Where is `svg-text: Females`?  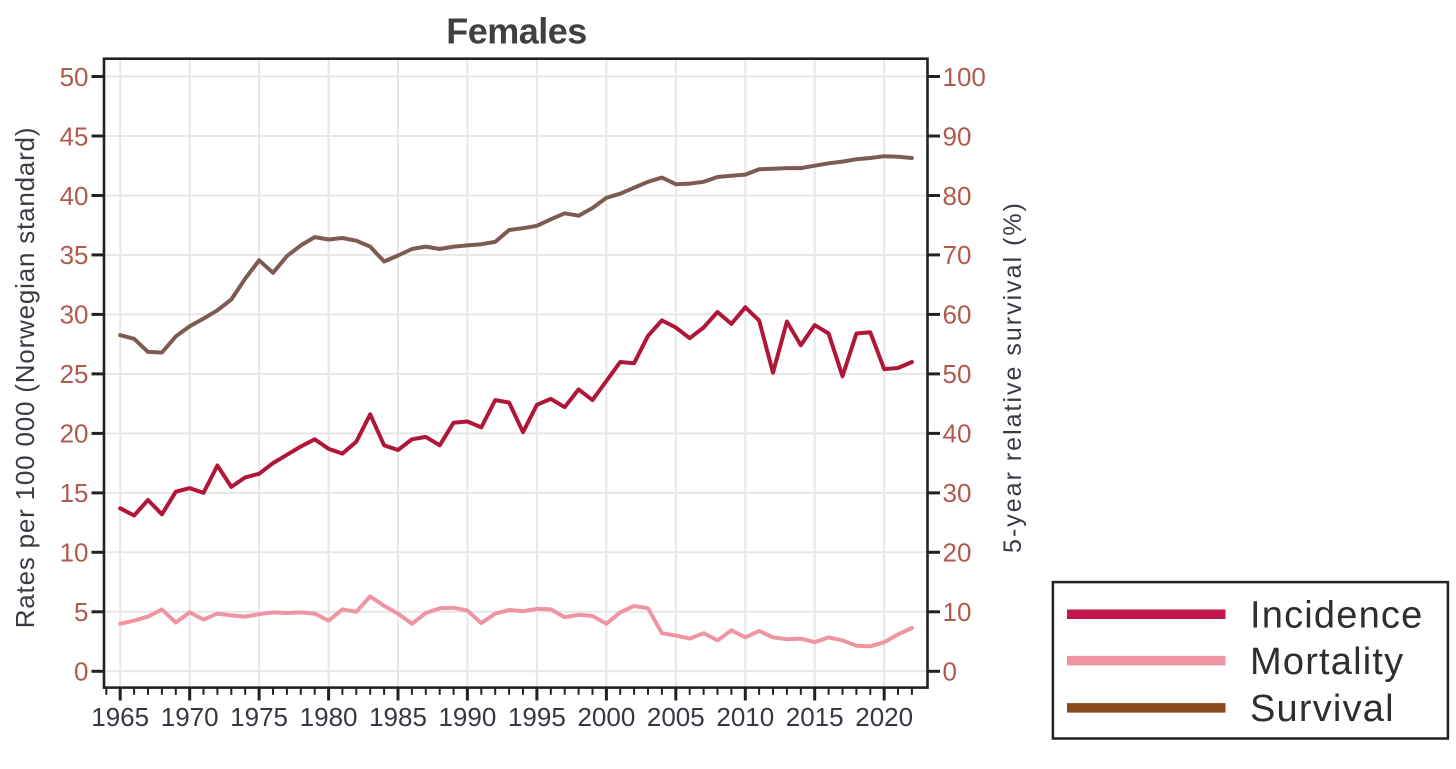
svg-text: Females is located at coordinates (516, 31).